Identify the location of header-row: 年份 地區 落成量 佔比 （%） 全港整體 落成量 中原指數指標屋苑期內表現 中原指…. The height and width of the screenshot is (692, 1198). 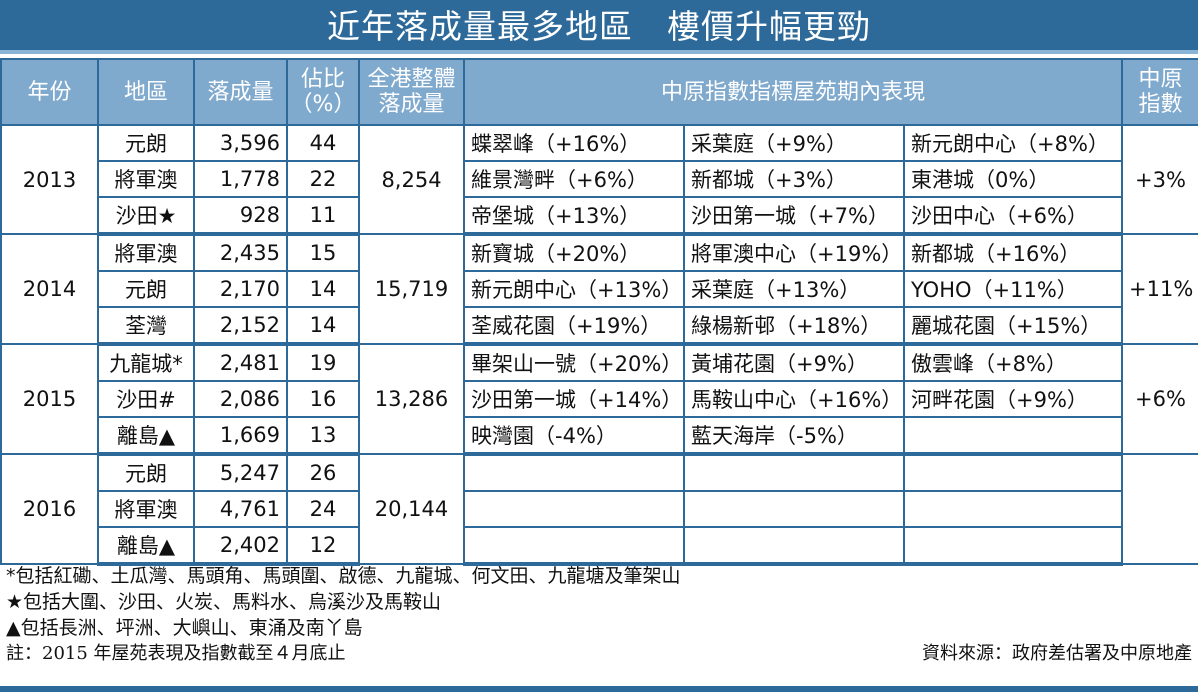
(599, 92).